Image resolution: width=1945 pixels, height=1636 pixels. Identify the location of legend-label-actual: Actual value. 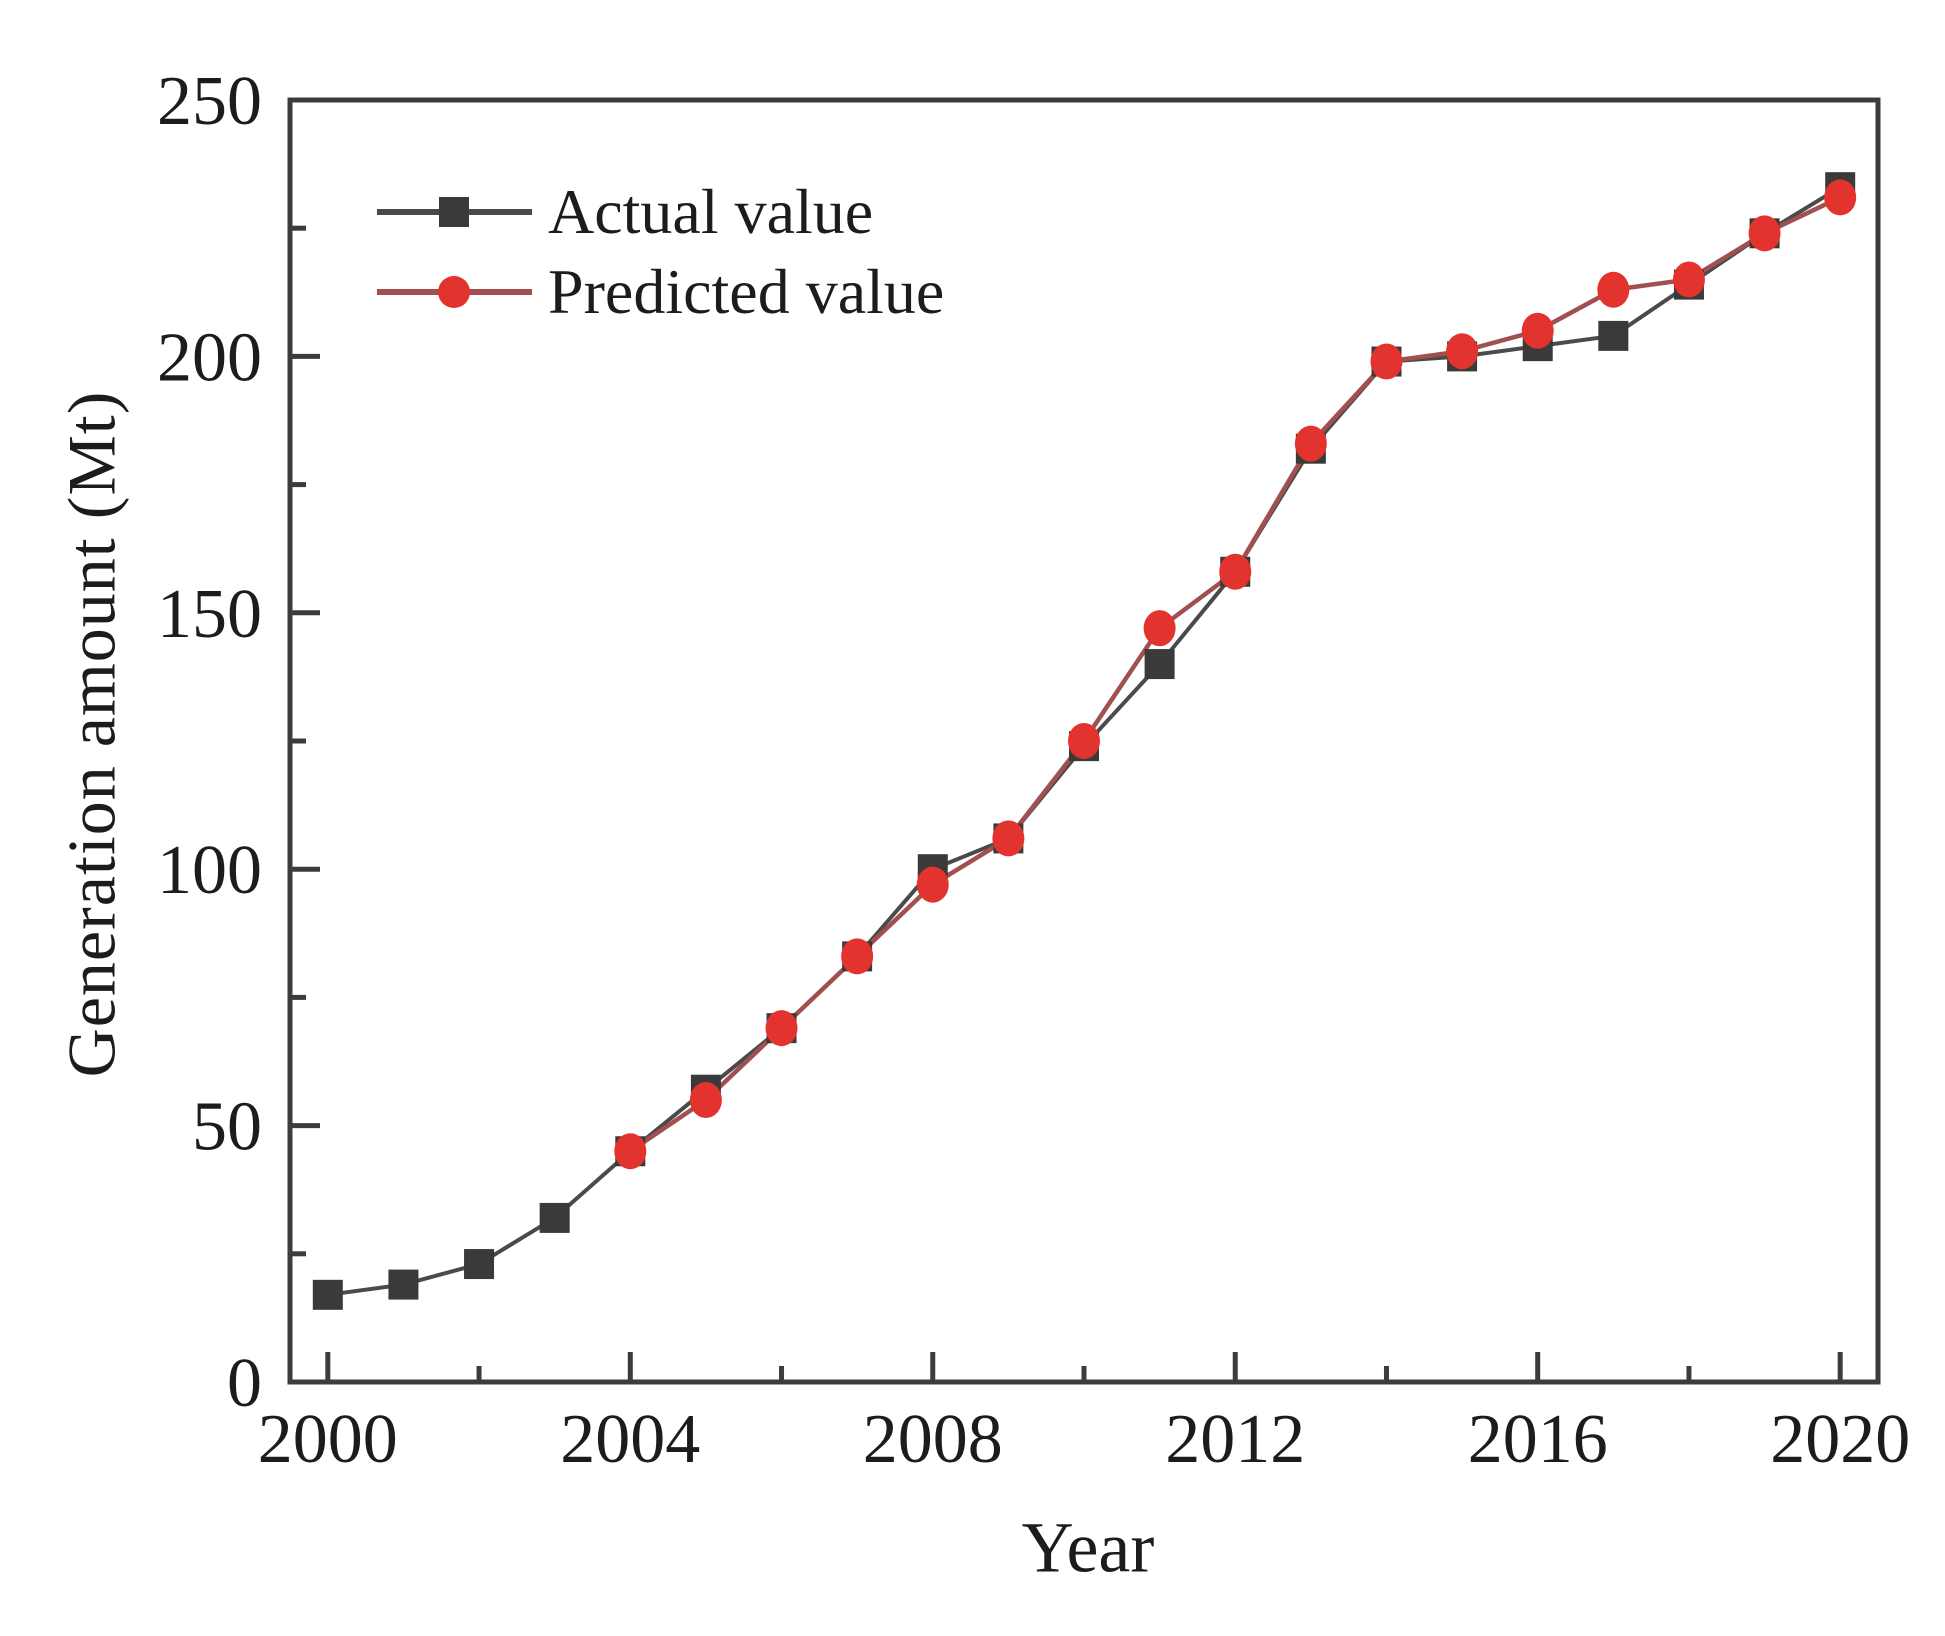
(711, 211).